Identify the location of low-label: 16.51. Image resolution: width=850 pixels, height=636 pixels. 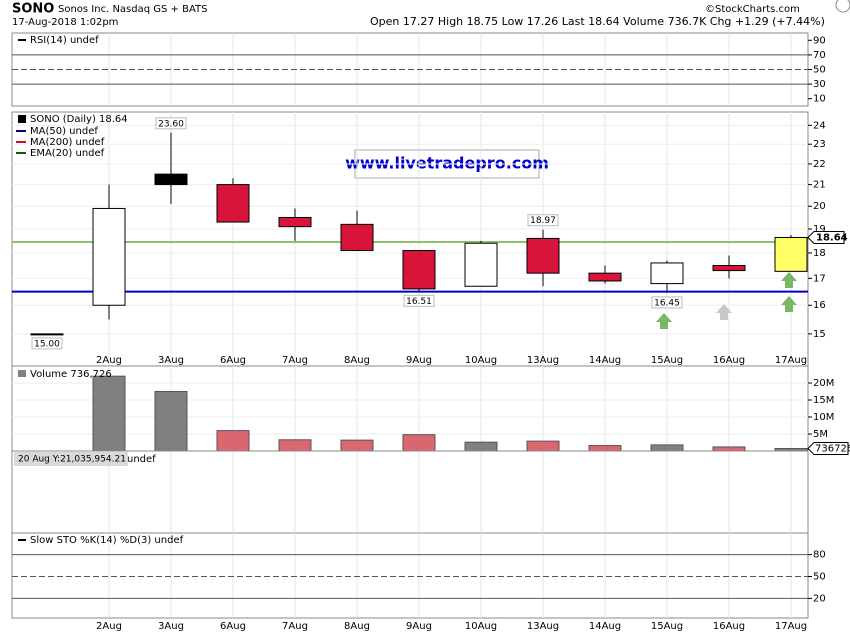
(419, 302).